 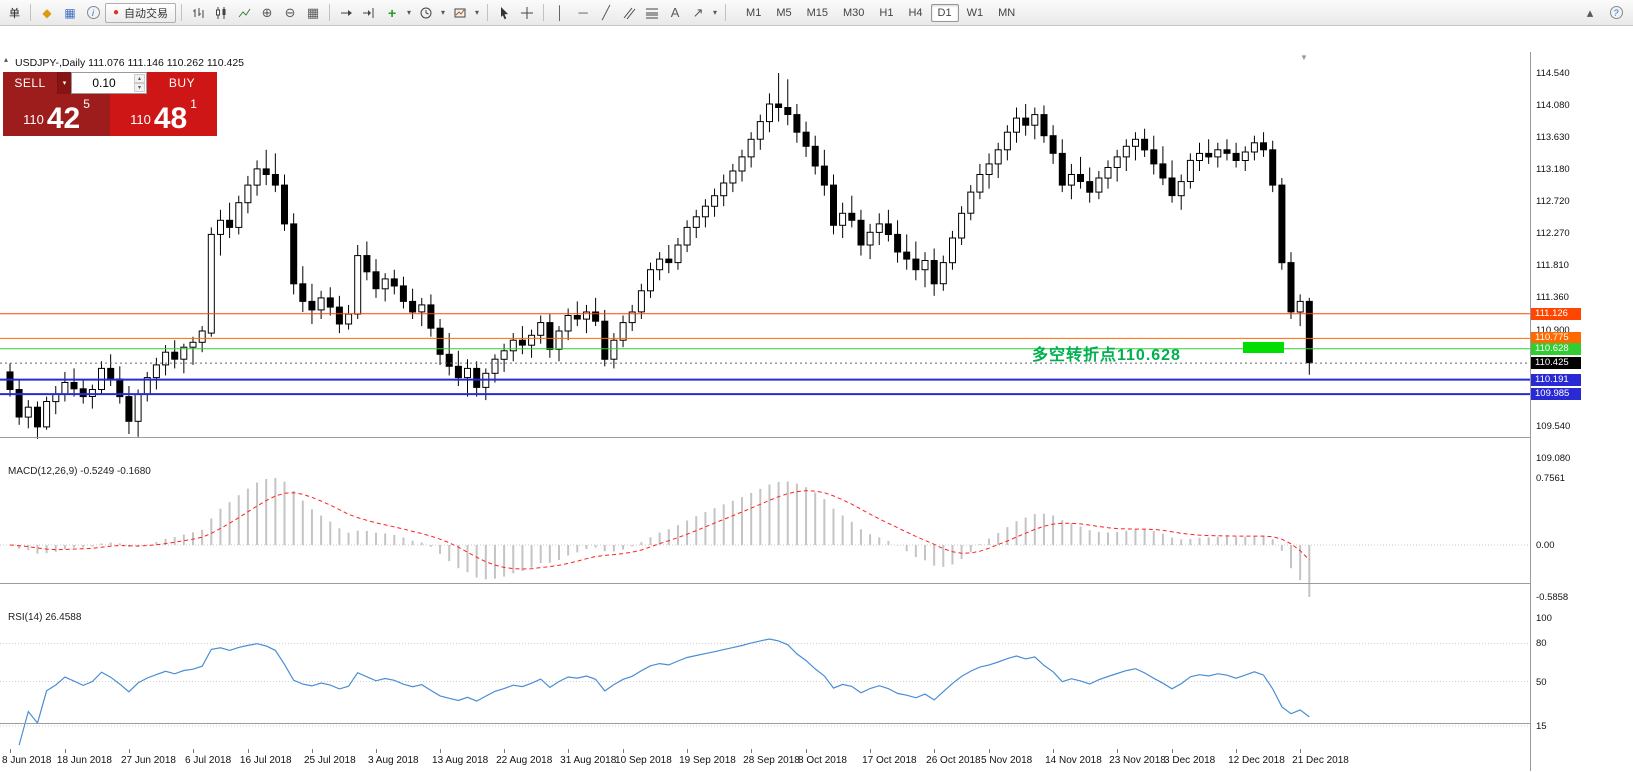 I want to click on price-level-badge: 111.126, so click(x=1556, y=313).